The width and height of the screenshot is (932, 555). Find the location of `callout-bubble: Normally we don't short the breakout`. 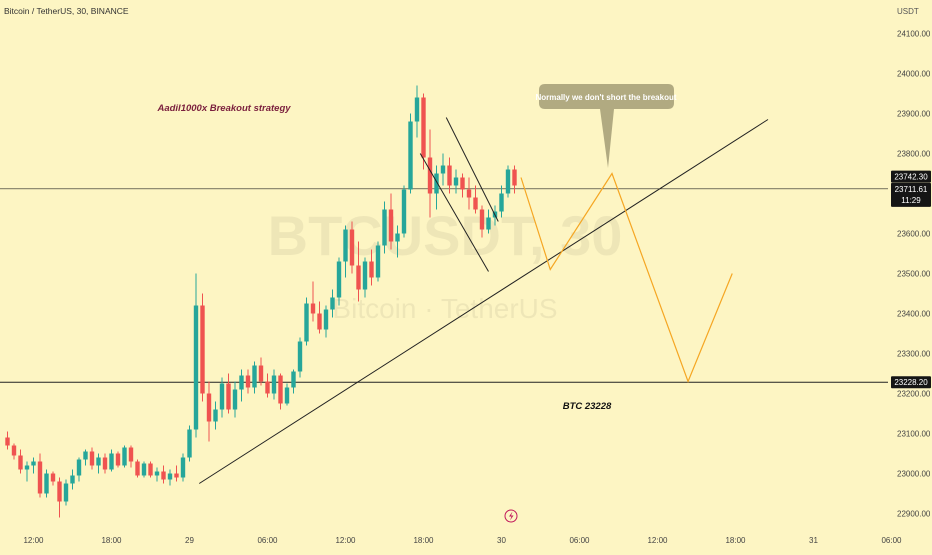

callout-bubble: Normally we don't short the breakout is located at coordinates (606, 126).